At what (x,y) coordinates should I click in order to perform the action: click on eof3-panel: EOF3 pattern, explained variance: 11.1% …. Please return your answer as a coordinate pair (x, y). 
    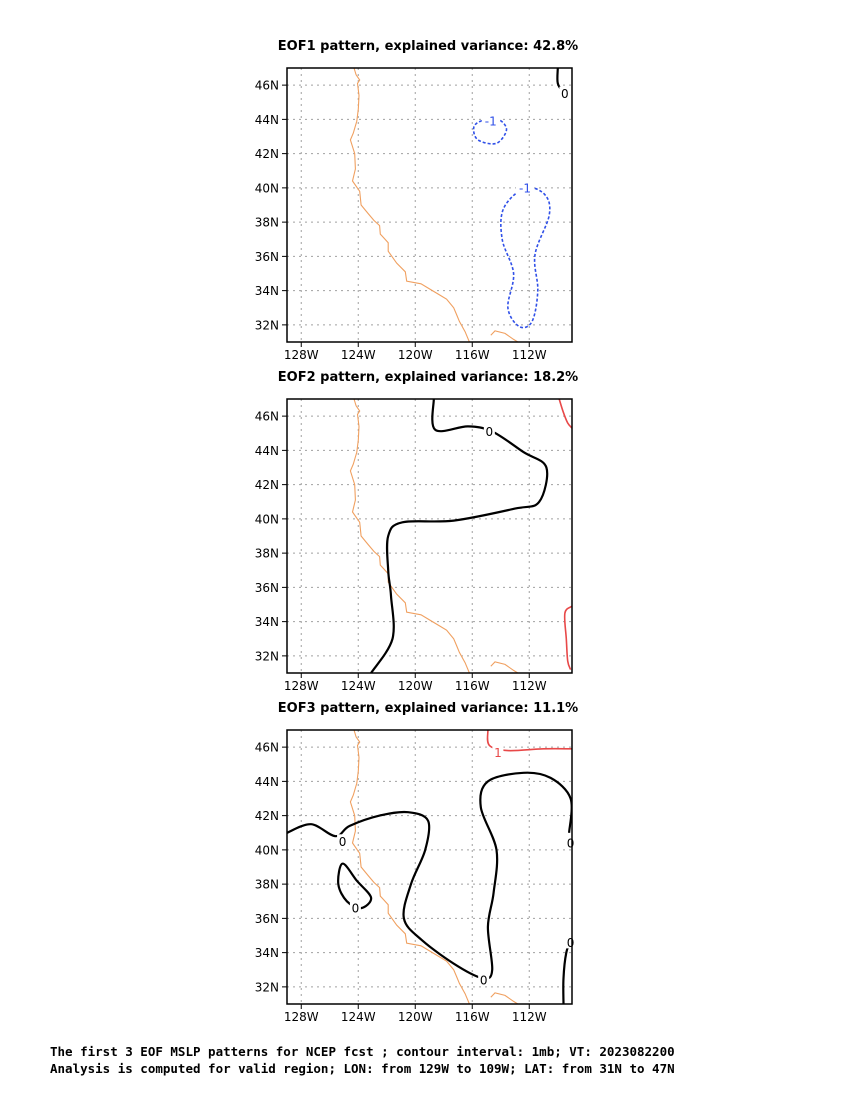
    Looking at the image, I should click on (416, 862).